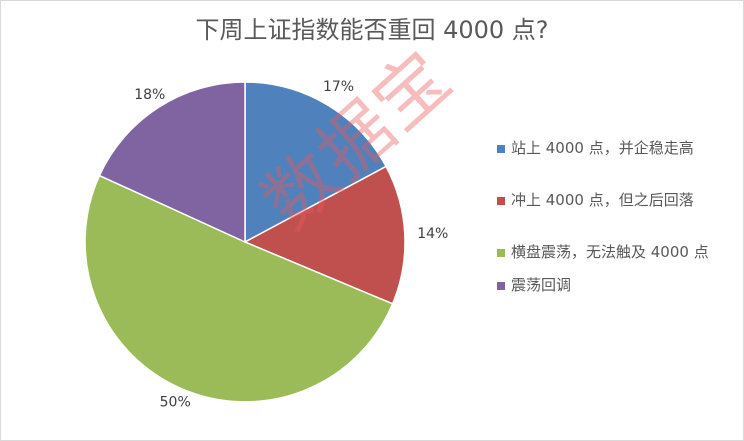 This screenshot has height=441, width=744. I want to click on legend-label-0: 站上 4000 点，并企稳走高, so click(602, 148).